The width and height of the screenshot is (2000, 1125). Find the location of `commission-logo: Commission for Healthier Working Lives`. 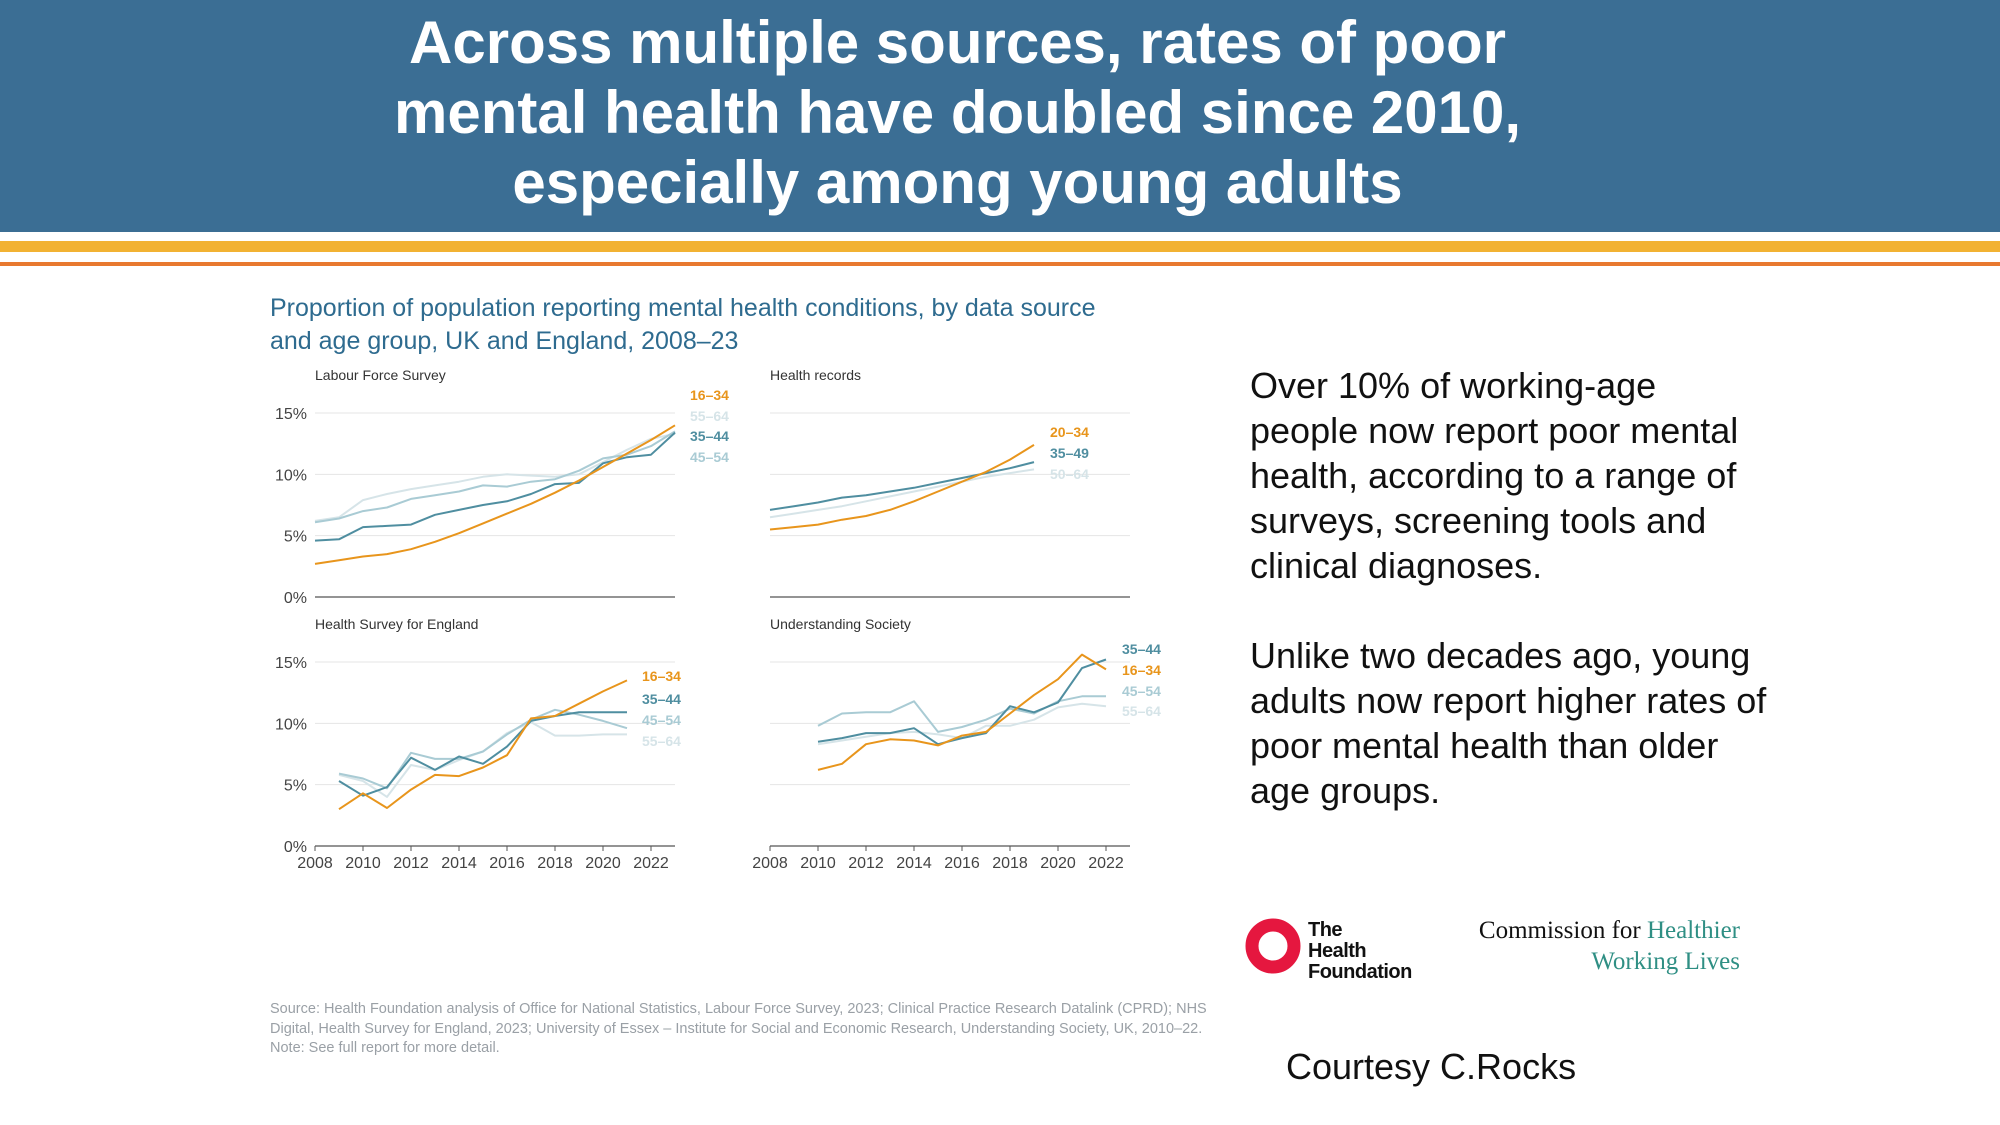

commission-logo: Commission for Healthier Working Lives is located at coordinates (1595, 946).